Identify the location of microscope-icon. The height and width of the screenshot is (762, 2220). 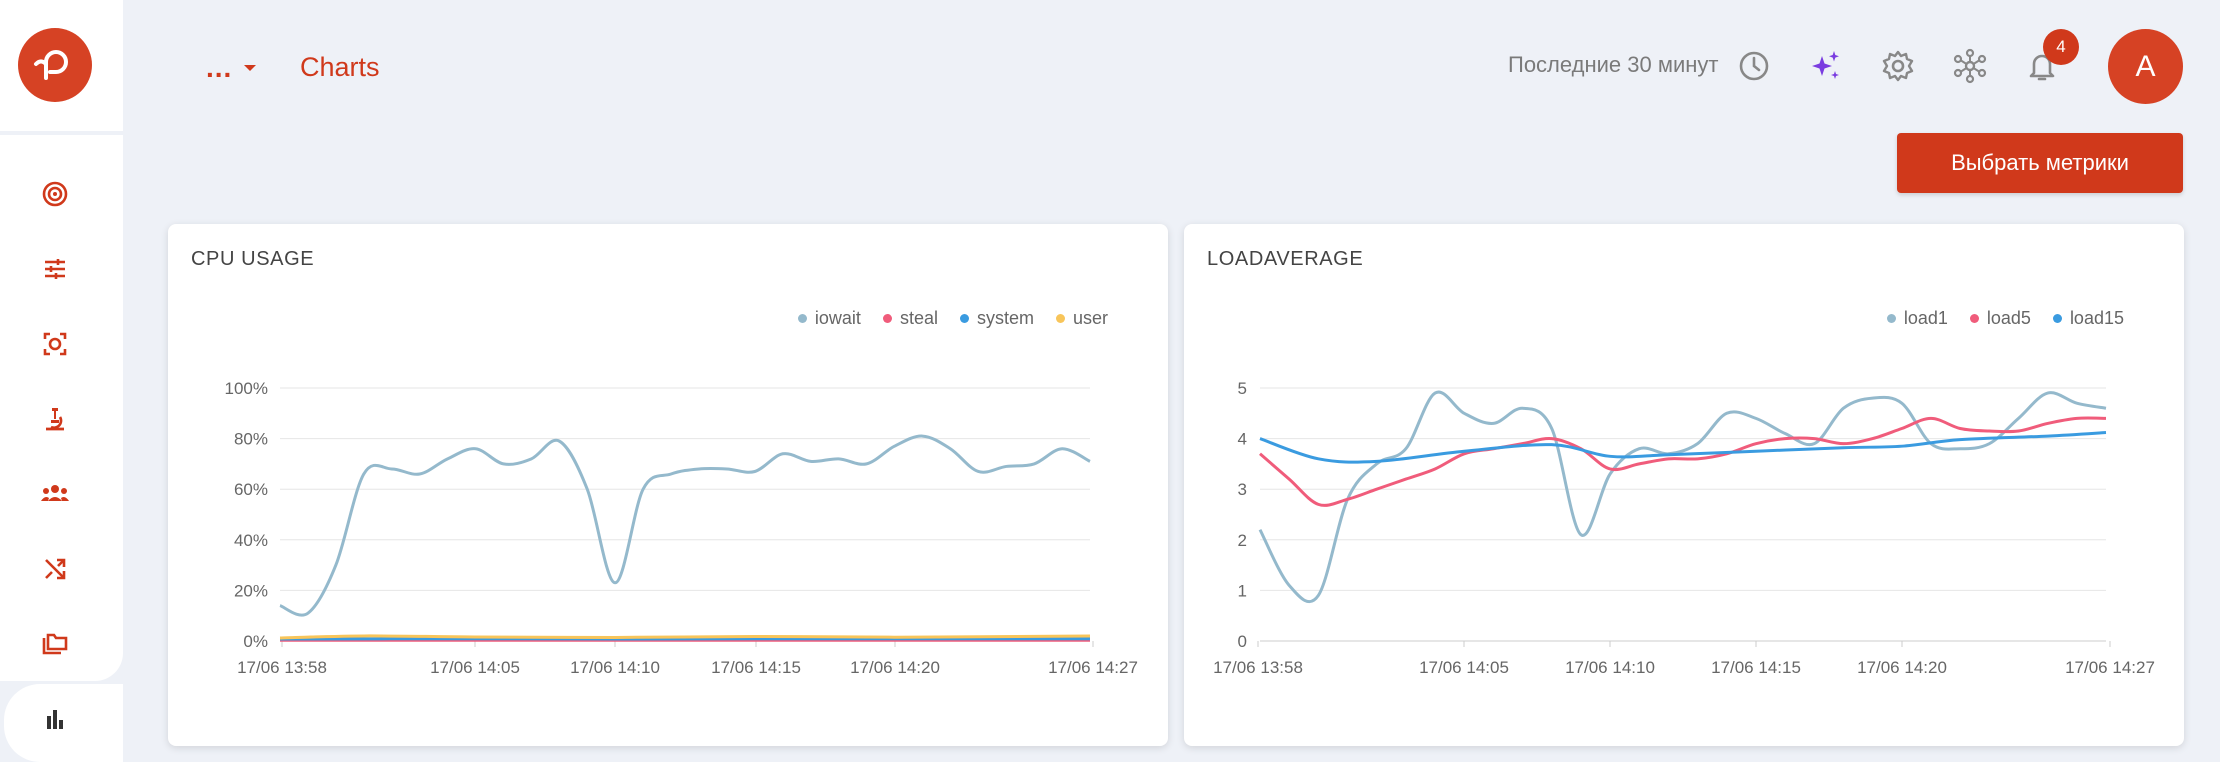
(55, 419).